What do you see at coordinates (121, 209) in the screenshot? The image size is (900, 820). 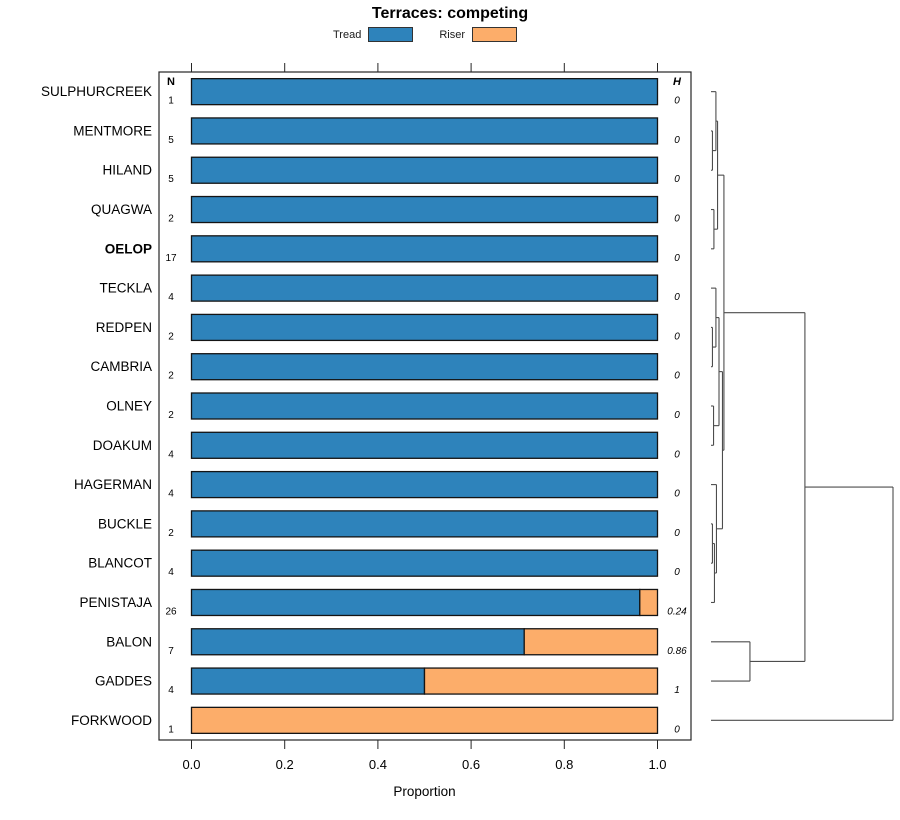 I see `site-label: QUAGWA` at bounding box center [121, 209].